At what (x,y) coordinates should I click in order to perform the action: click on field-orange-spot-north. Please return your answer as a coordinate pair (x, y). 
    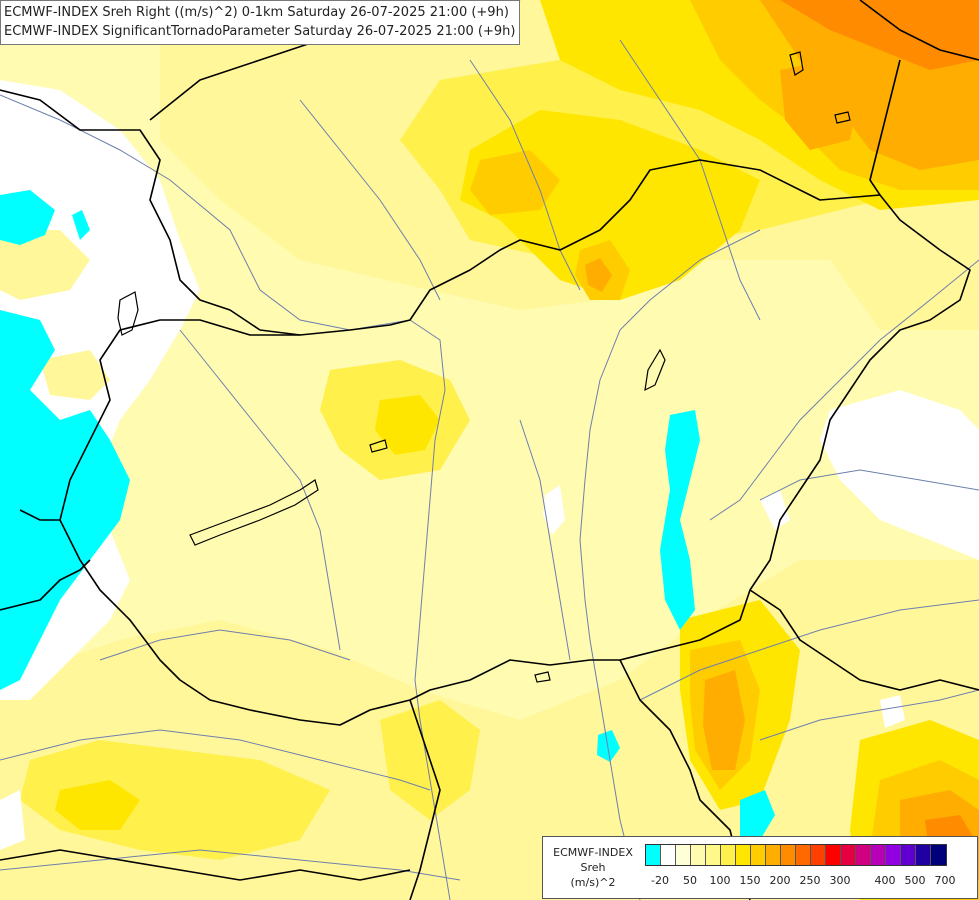
    Looking at the image, I should click on (820, 105).